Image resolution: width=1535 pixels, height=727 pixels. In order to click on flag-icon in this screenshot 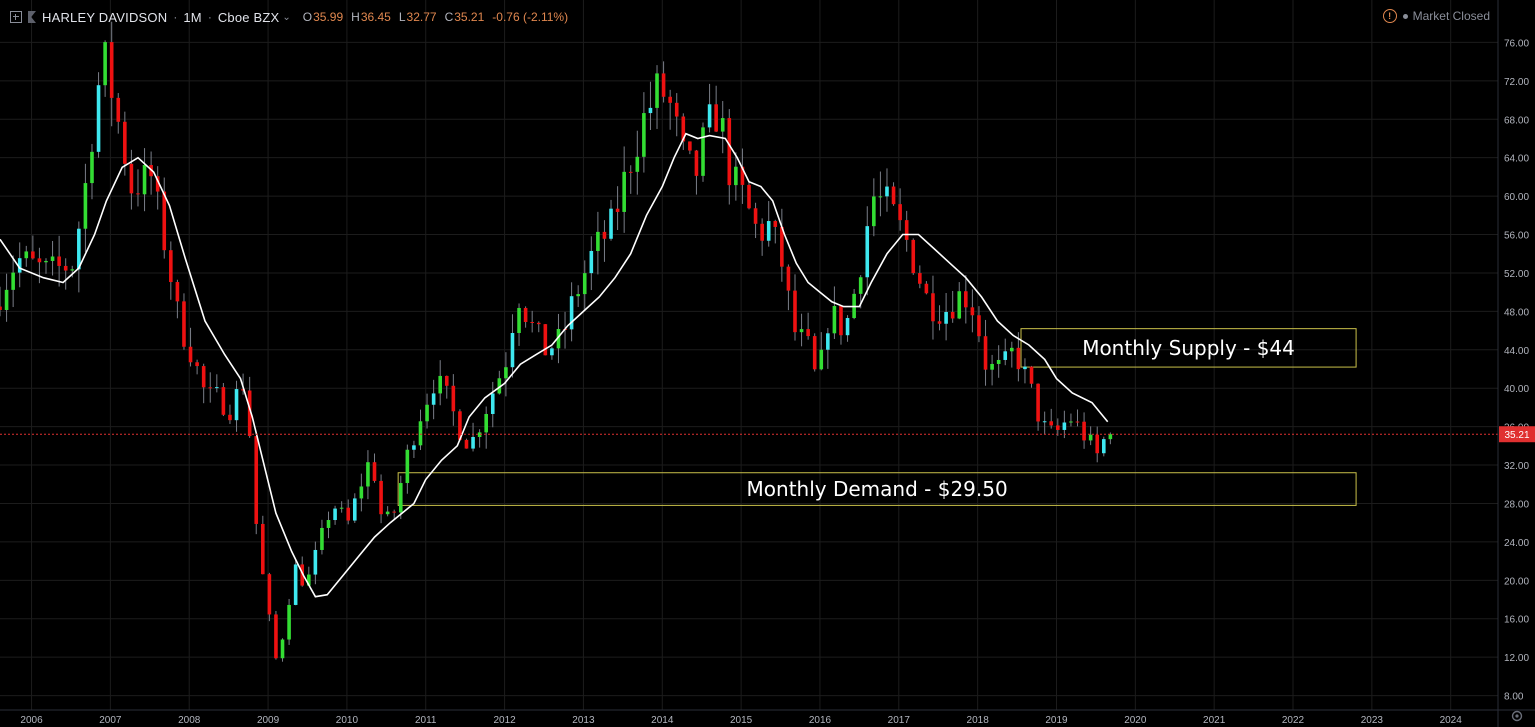, I will do `click(32, 17)`.